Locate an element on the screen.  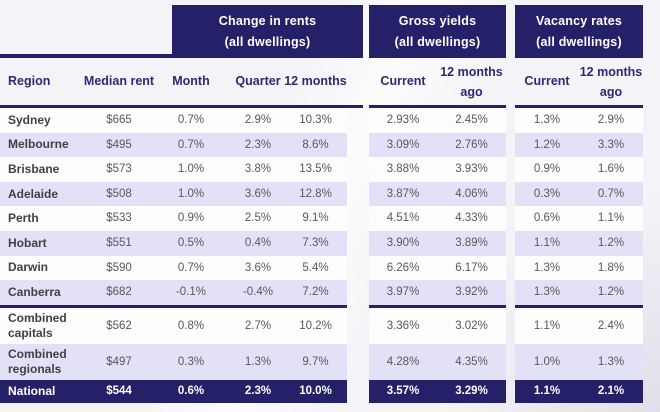
region-cell: Darwin is located at coordinates (44, 268).